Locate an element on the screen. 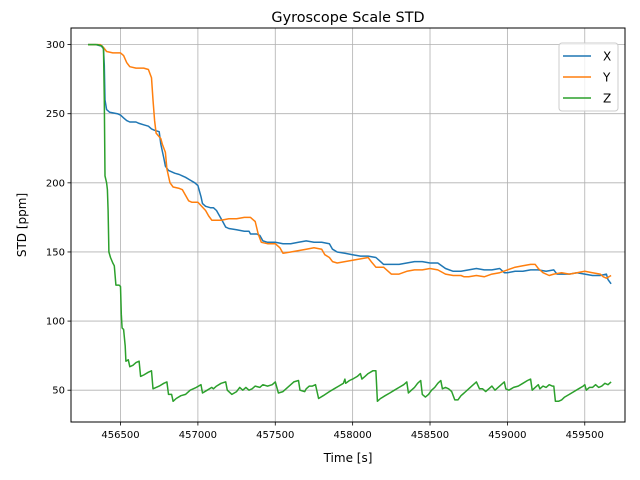  x-tick-label: 457500 is located at coordinates (275, 435).